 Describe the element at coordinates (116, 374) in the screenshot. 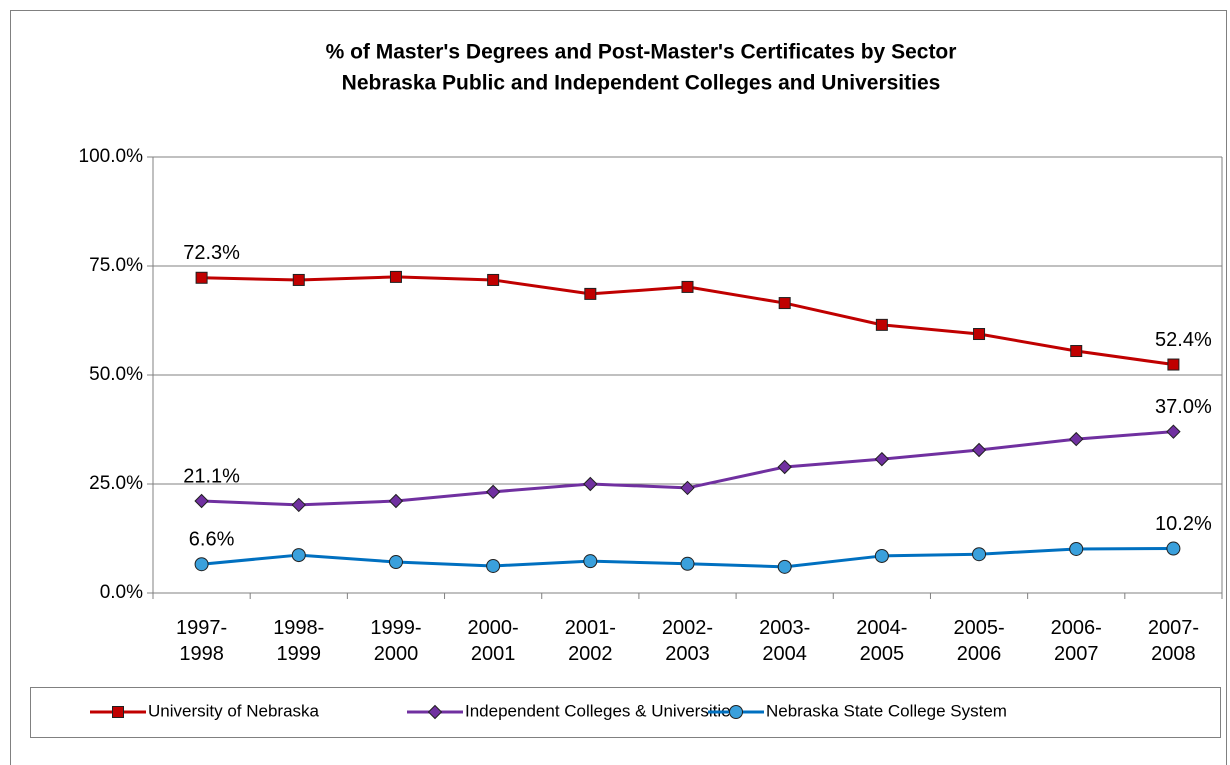

I see `y-tick-label: 50.0%` at that location.